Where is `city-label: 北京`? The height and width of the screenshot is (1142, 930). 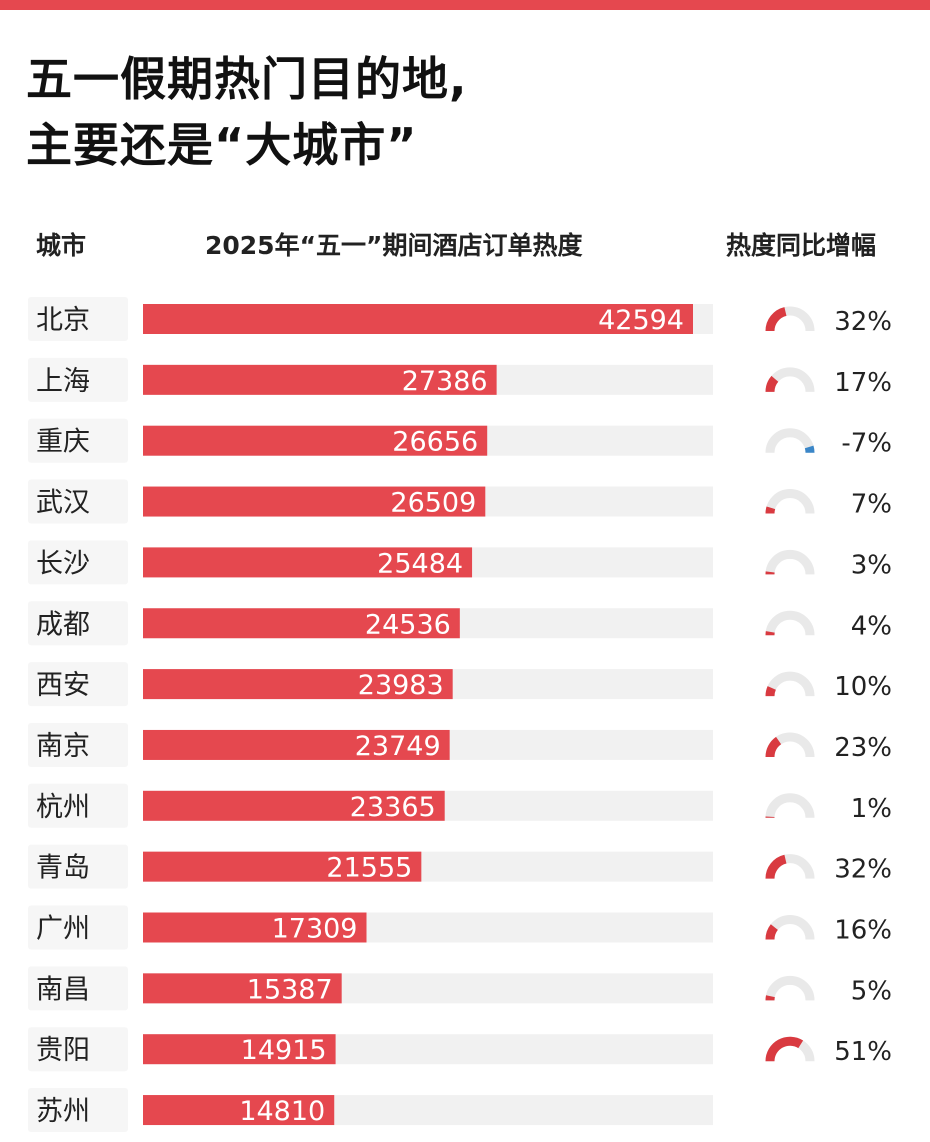 city-label: 北京 is located at coordinates (63, 320).